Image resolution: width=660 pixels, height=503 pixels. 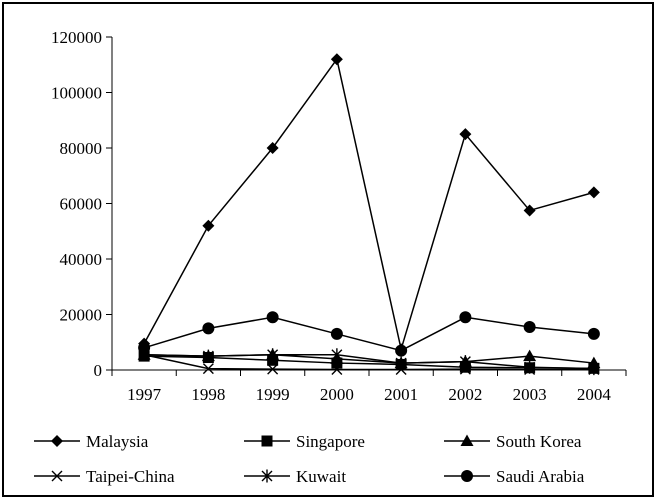 What do you see at coordinates (368, 334) in the screenshot?
I see `series-line-saudi-arabia` at bounding box center [368, 334].